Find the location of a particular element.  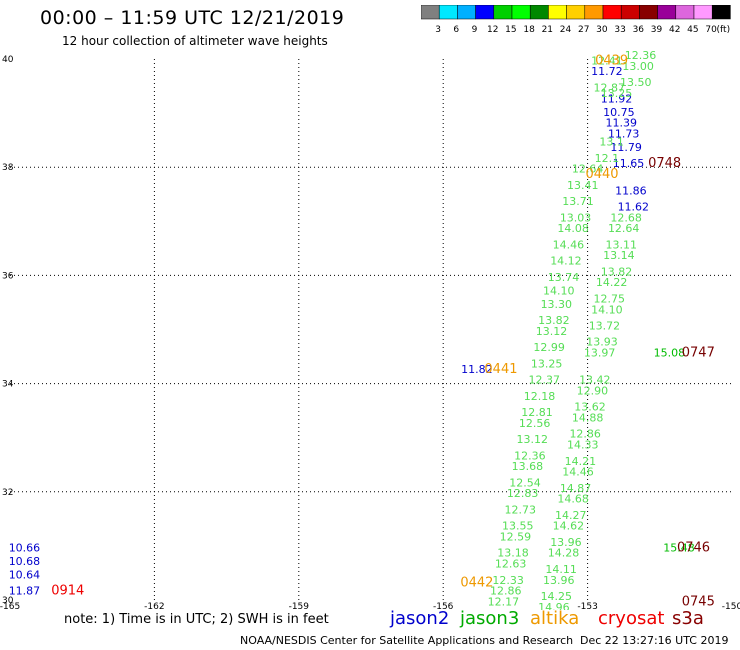

legend-item-altika: altika is located at coordinates (555, 618).